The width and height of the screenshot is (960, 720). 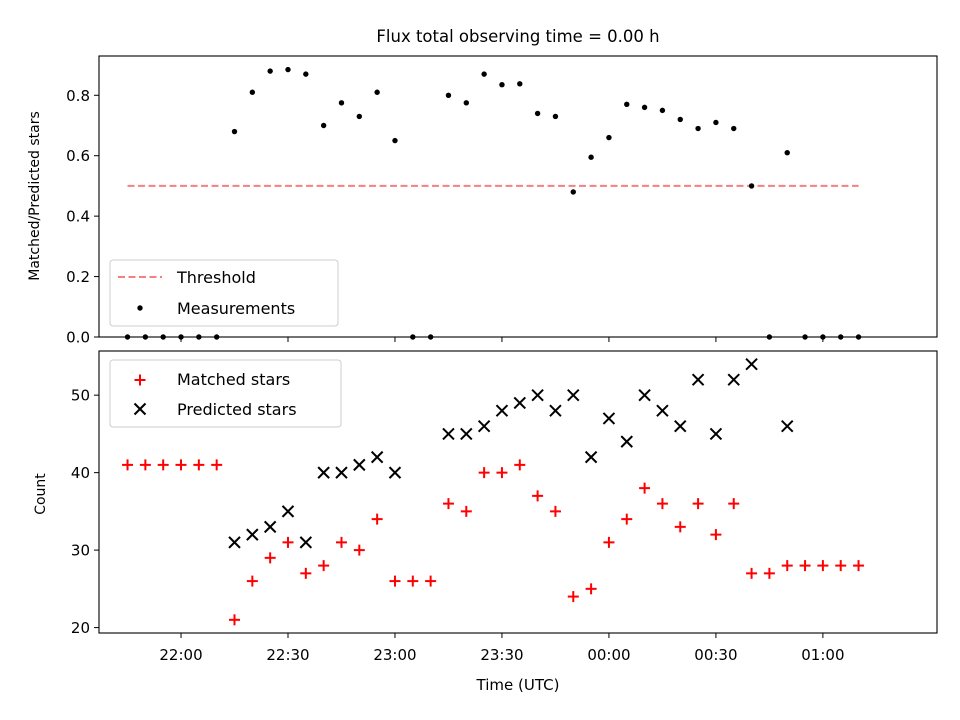 I want to click on count-legend-box, so click(x=225, y=393).